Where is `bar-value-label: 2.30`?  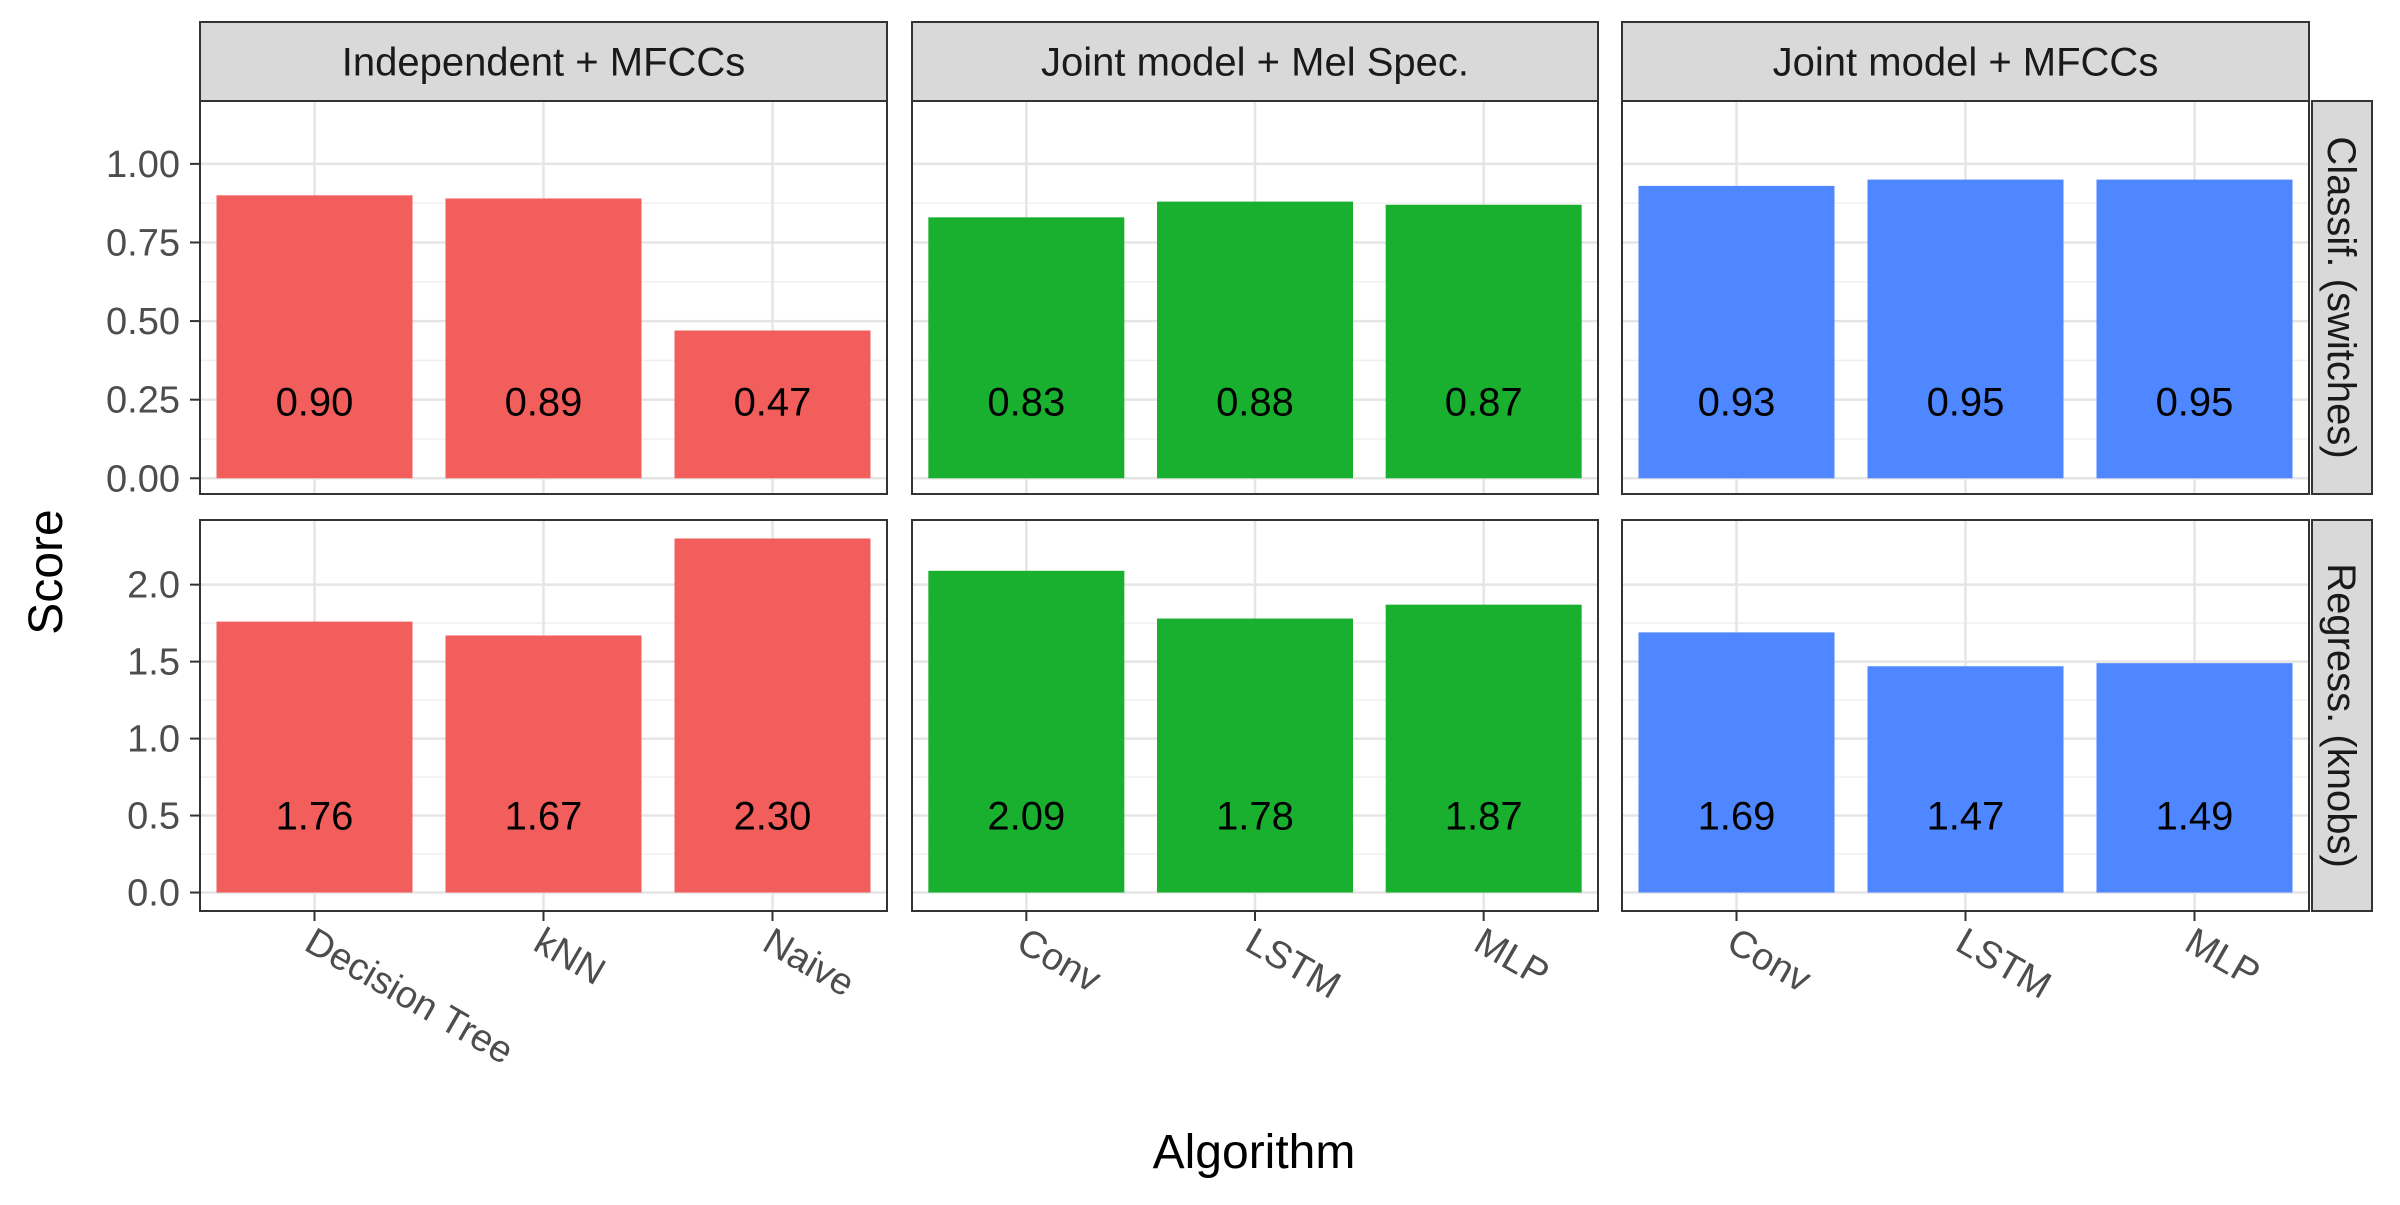 bar-value-label: 2.30 is located at coordinates (773, 817).